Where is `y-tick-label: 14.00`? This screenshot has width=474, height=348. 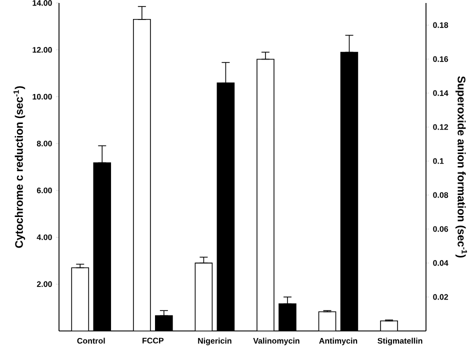 y-tick-label: 14.00 is located at coordinates (42, 3).